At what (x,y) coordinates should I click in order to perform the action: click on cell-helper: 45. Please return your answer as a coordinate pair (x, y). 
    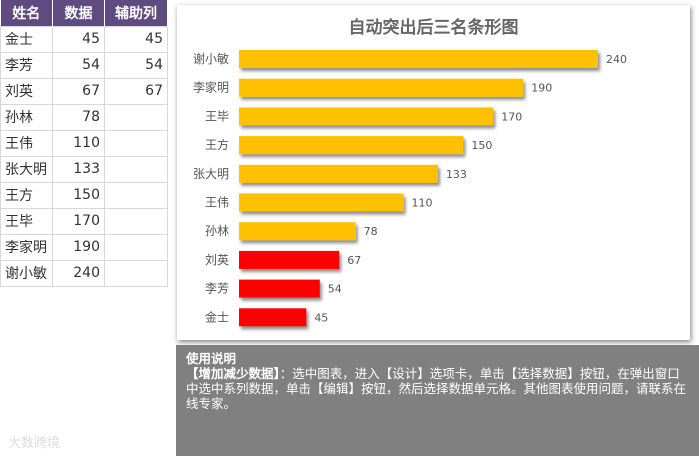
    Looking at the image, I should click on (136, 39).